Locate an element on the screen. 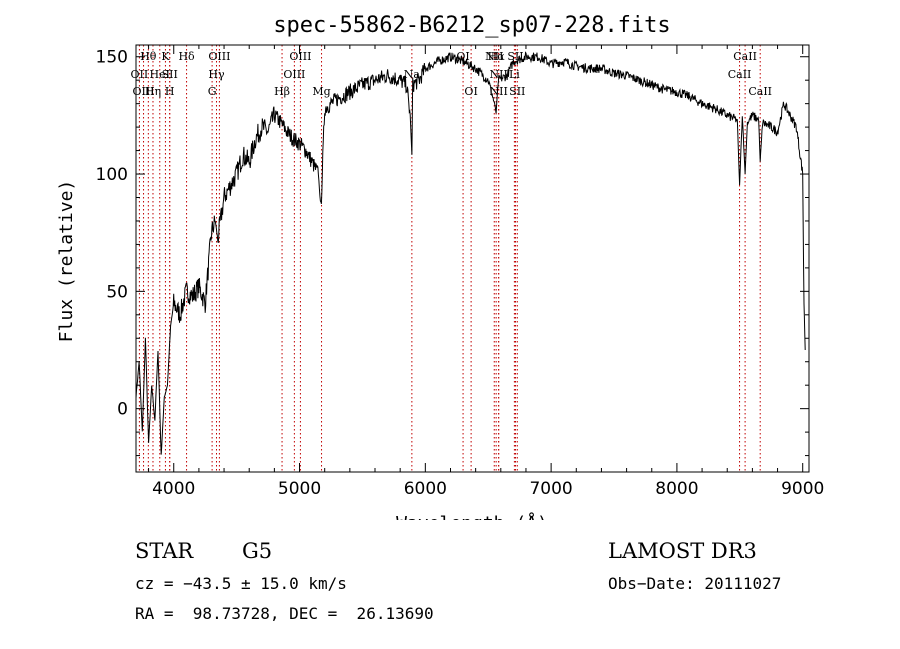  spectral-line-label-23: Li is located at coordinates (514, 74).